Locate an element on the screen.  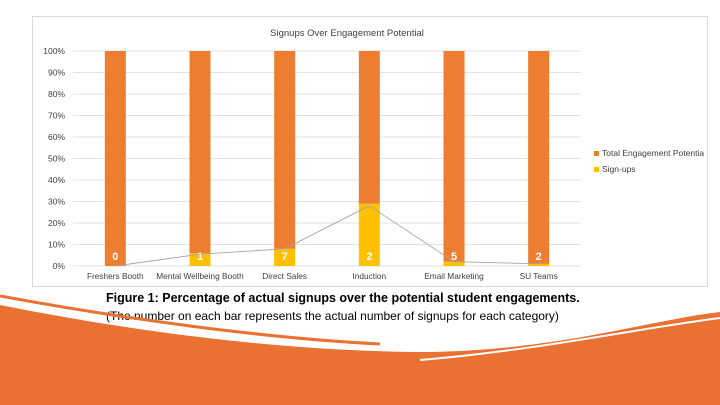
x-tick-label: SU Teams is located at coordinates (539, 276).